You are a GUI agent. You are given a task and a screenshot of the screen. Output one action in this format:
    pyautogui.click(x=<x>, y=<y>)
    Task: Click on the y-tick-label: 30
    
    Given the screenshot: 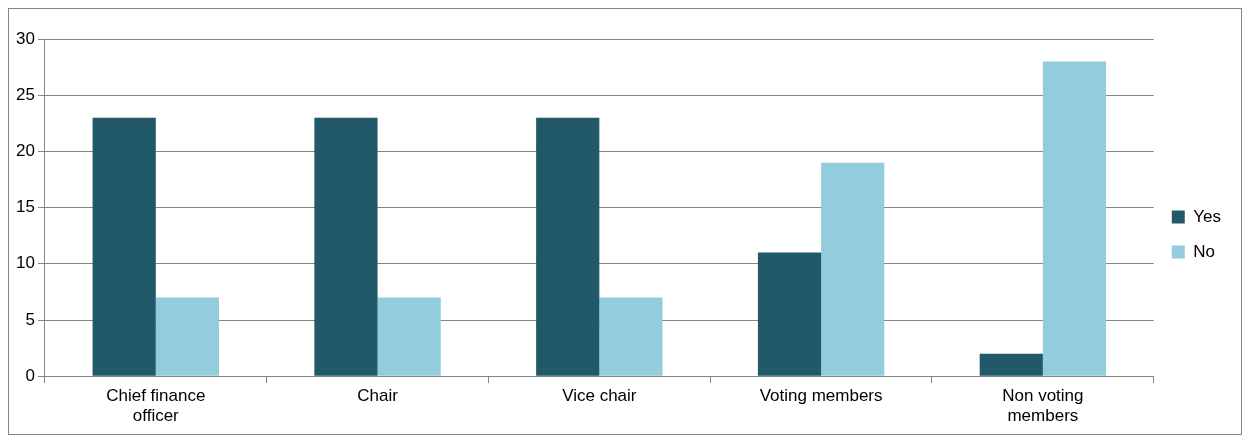 What is the action you would take?
    pyautogui.click(x=25, y=38)
    